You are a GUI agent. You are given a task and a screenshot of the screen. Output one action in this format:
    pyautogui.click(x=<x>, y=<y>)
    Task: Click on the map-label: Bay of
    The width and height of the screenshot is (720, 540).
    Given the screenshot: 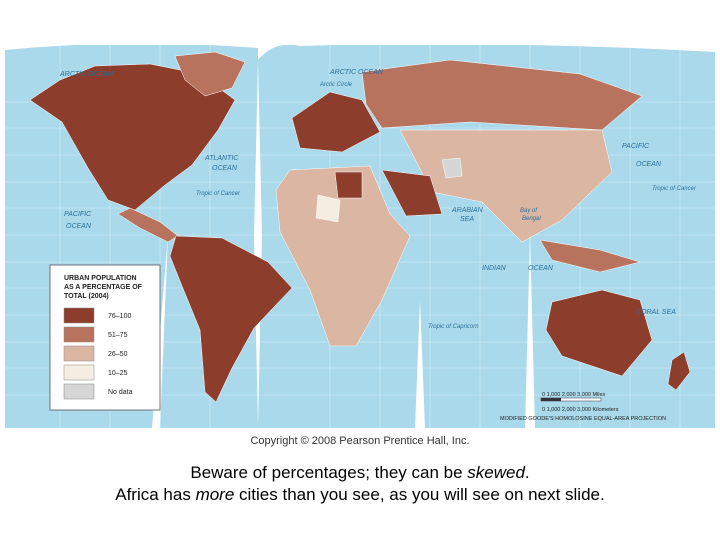 What is the action you would take?
    pyautogui.click(x=529, y=211)
    